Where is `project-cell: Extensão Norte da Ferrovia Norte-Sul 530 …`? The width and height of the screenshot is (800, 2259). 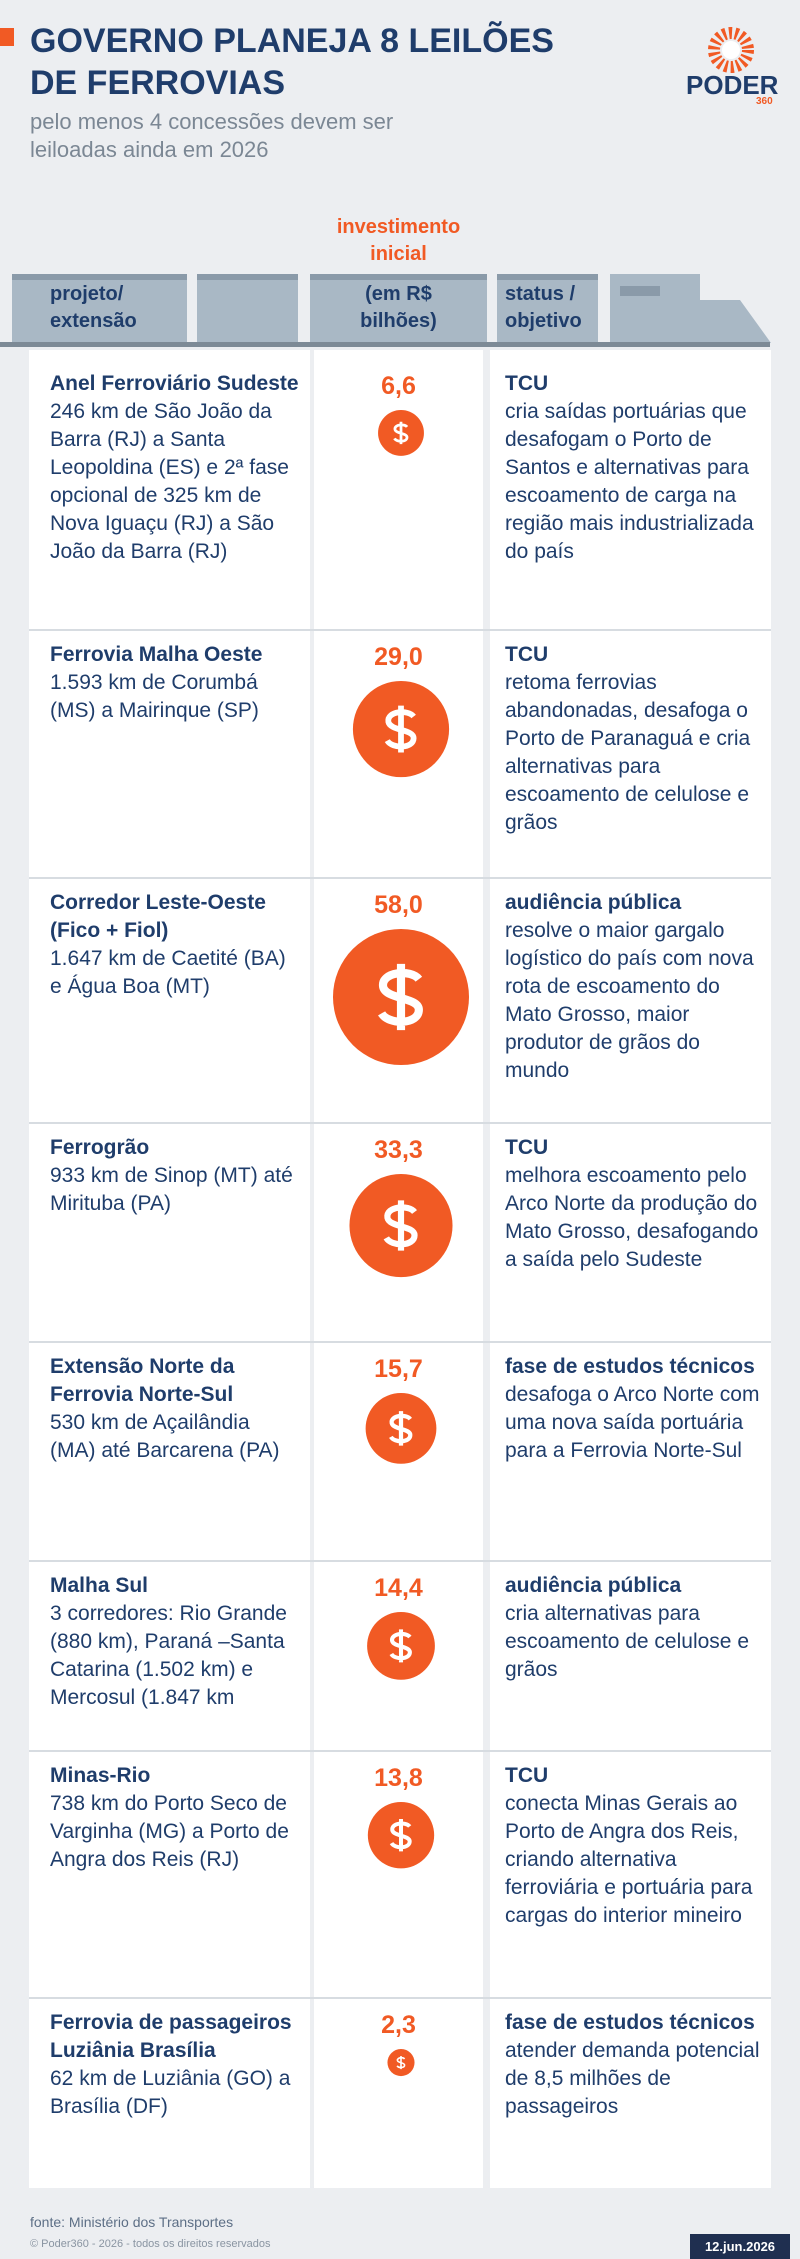
project-cell: Extensão Norte da Ferrovia Norte-Sul 530 … is located at coordinates (175, 1409).